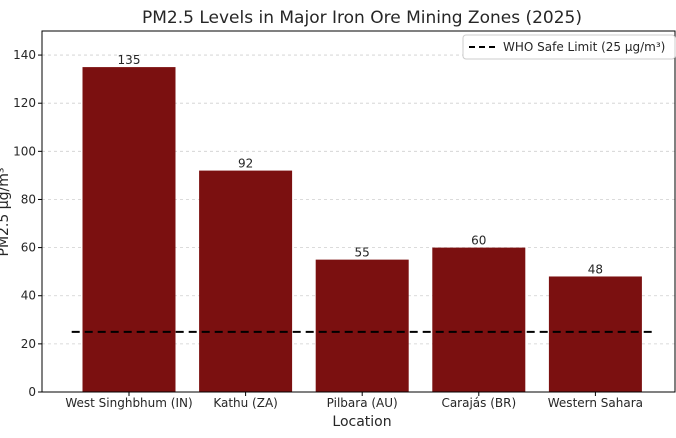 This screenshot has height=438, width=676. I want to click on x-tick-label: Carajás (BR), so click(478, 403).